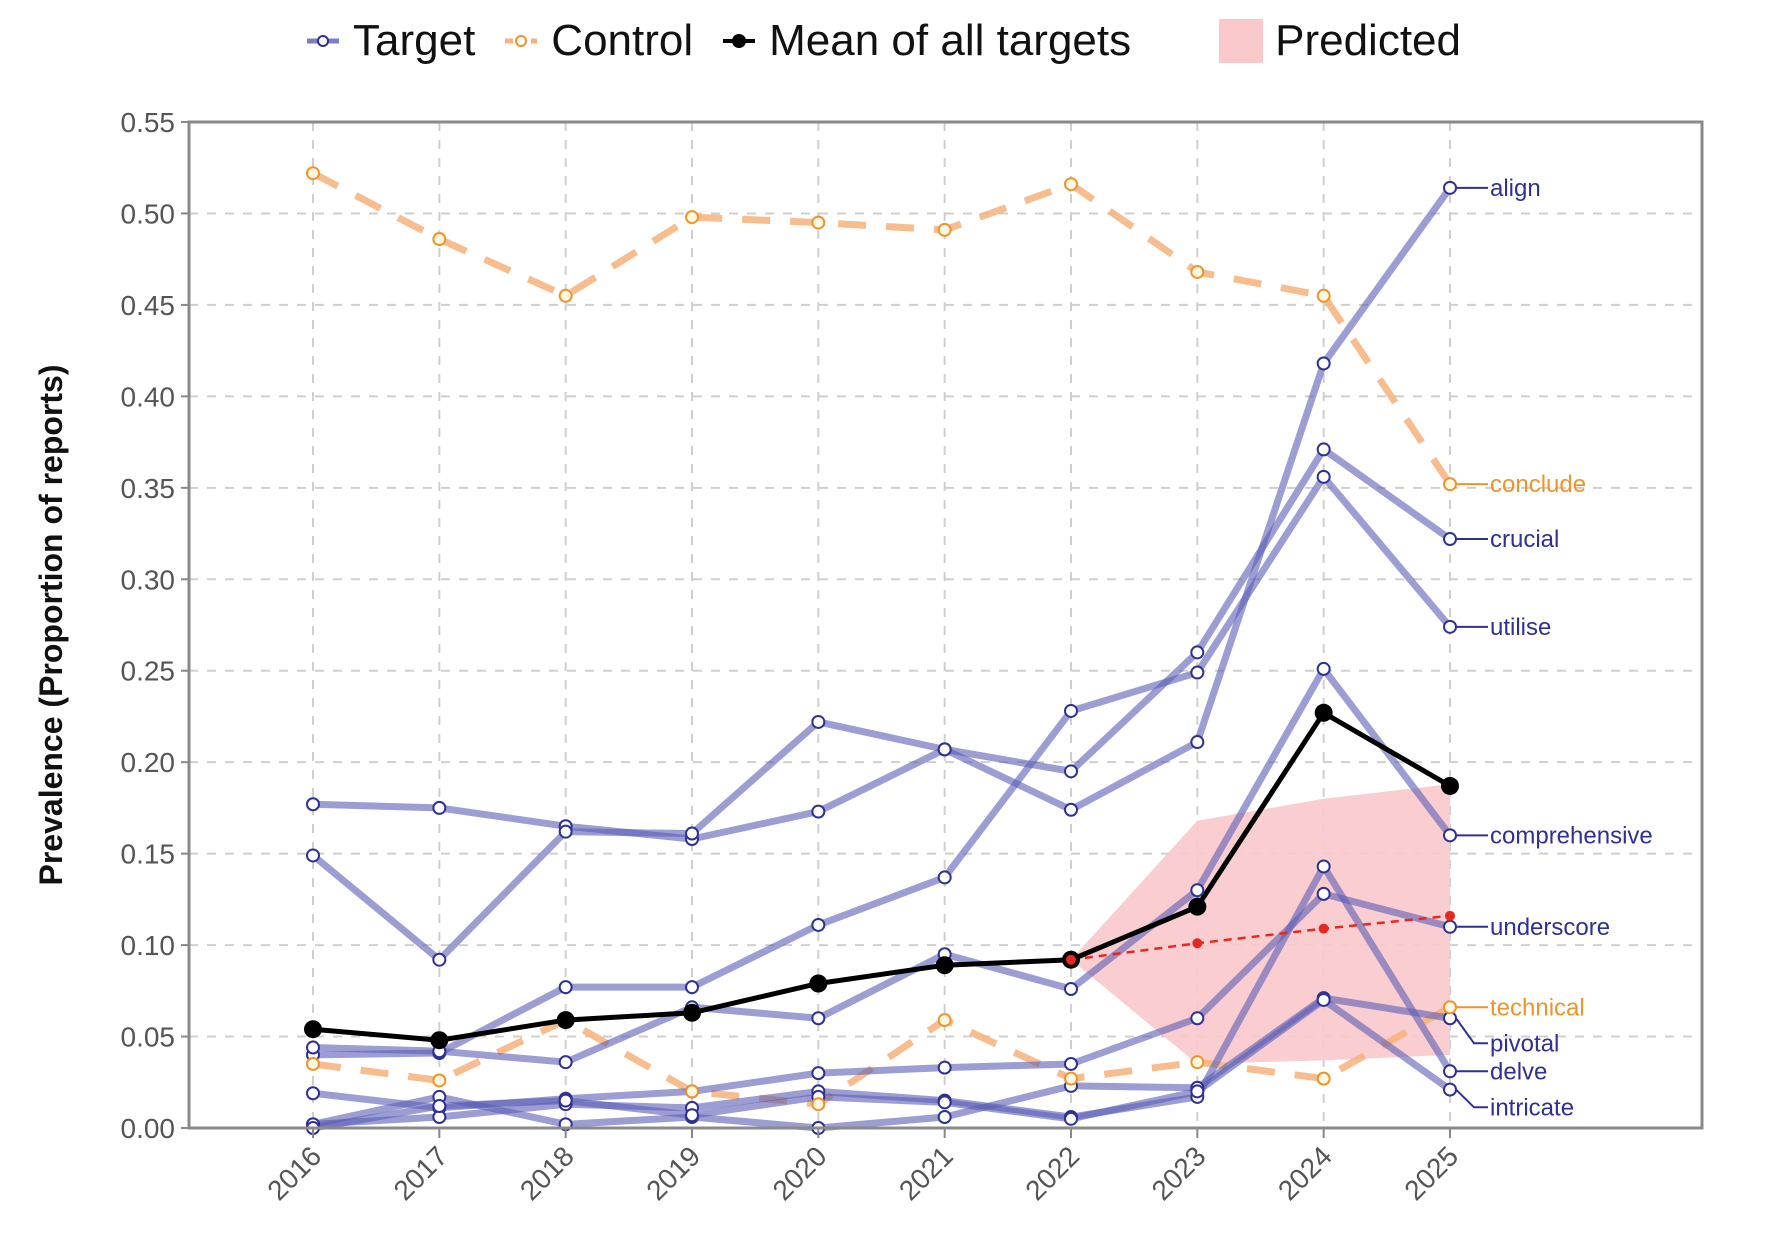  Describe the element at coordinates (148, 1037) in the screenshot. I see `y-tick-label: 0.05` at that location.